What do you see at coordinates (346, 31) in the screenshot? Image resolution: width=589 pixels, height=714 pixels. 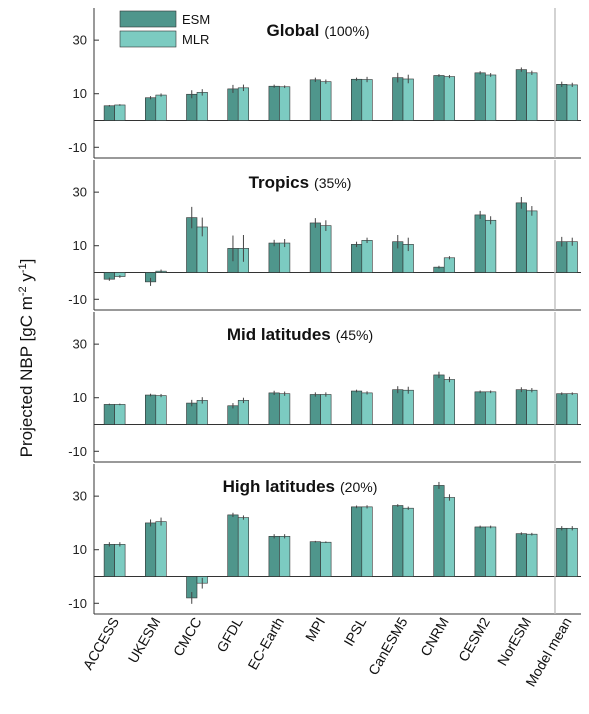 I see `panel-title-share: (100%)` at bounding box center [346, 31].